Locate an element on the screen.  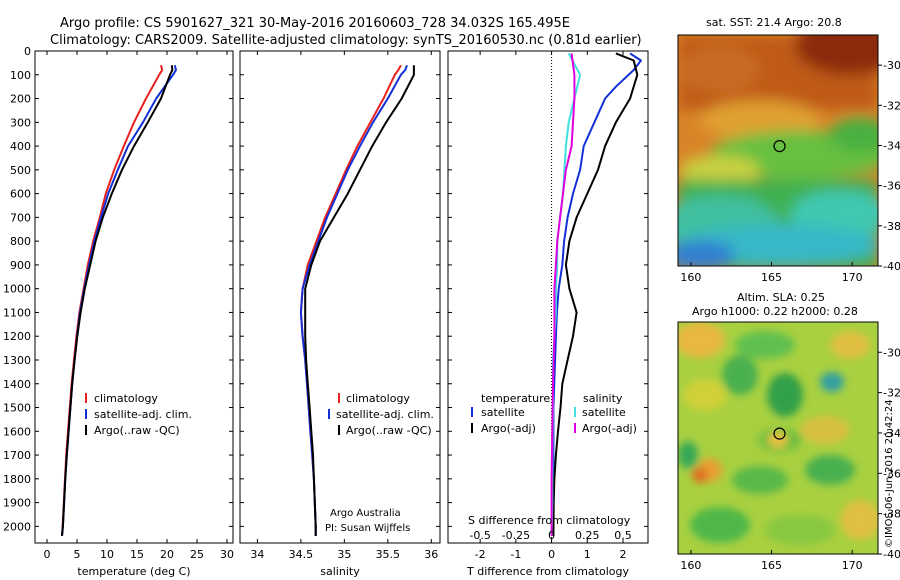
x-tick-label: -1 is located at coordinates (515, 554).